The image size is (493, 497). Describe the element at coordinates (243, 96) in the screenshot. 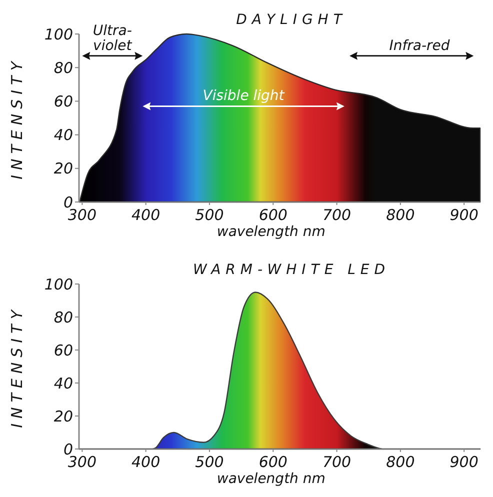

I see `annotation: Visible light` at that location.